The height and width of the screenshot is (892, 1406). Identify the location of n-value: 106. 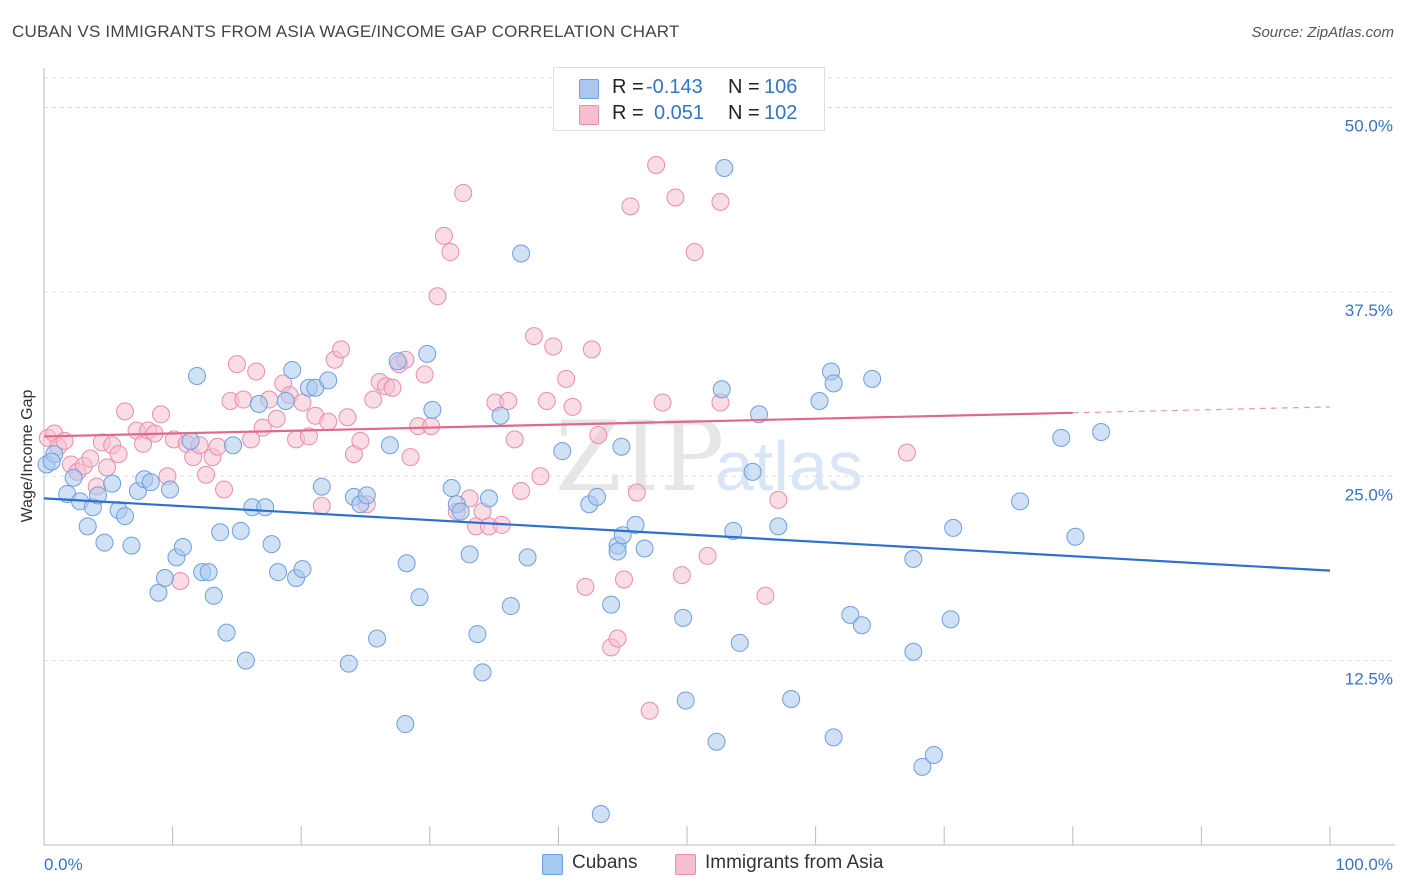
(781, 87).